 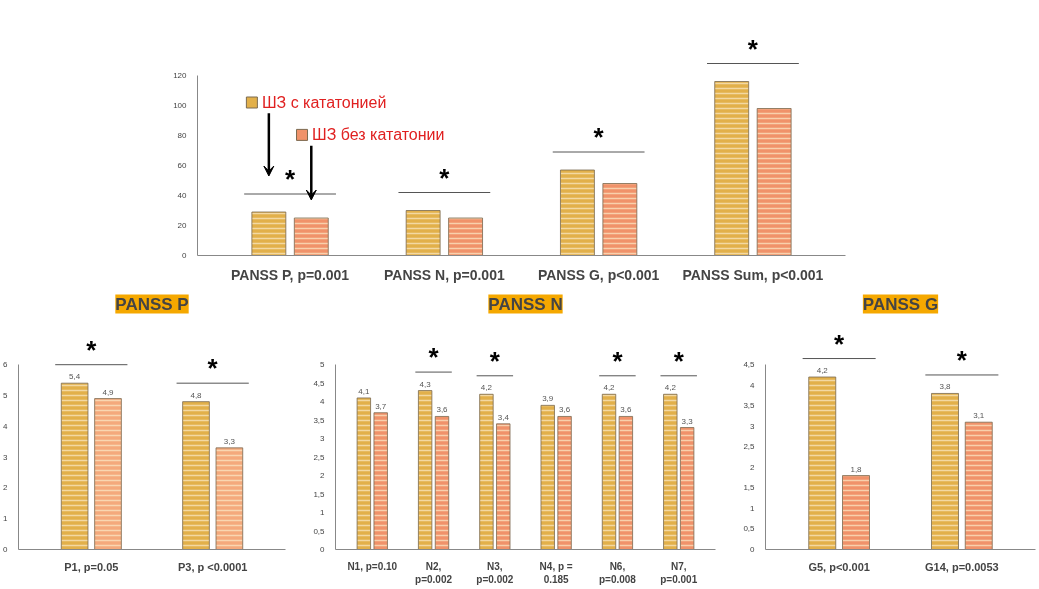 What do you see at coordinates (548, 399) in the screenshot?
I see `data-label: 3,9` at bounding box center [548, 399].